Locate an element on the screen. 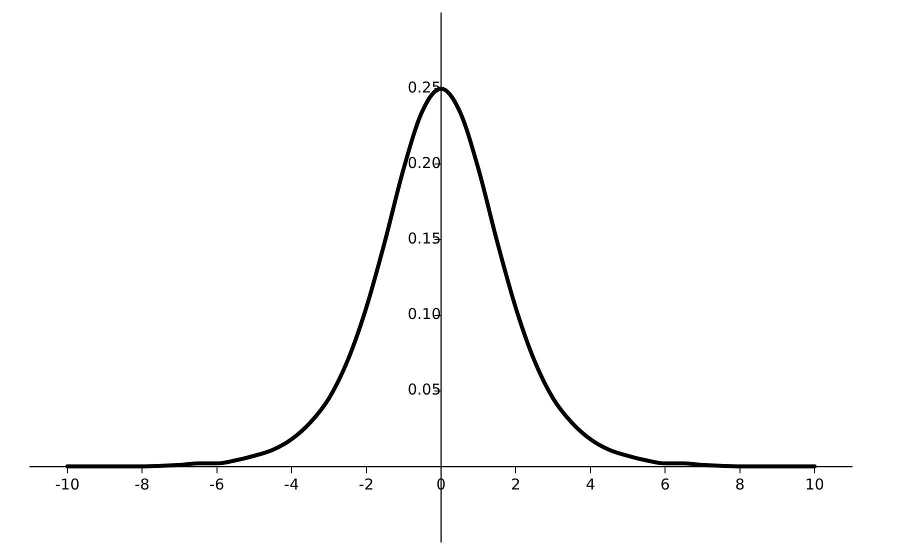  x-tick-label: -4 is located at coordinates (292, 484).